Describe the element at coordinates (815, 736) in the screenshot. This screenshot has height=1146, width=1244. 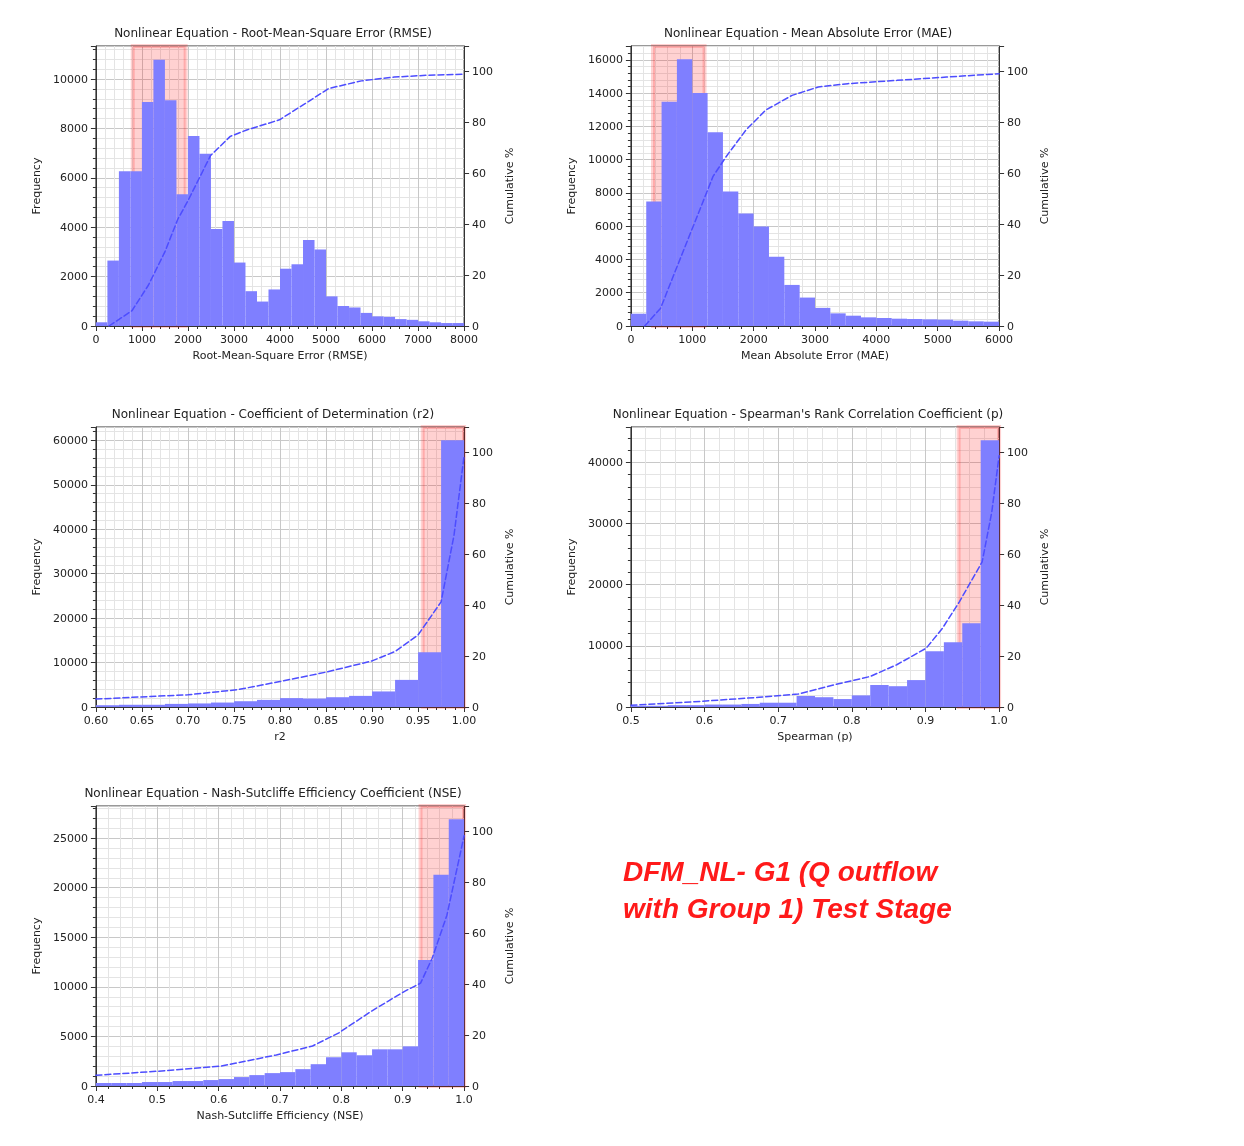
I see `x-axis-title: Spearman (p)` at that location.